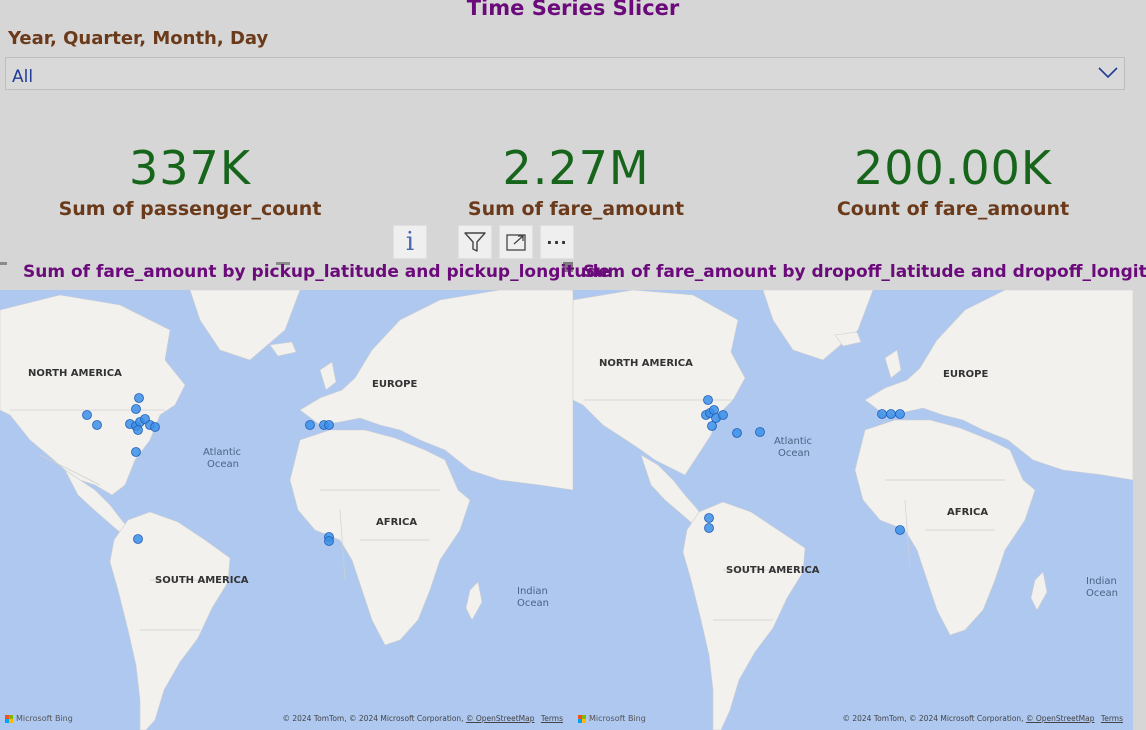 This screenshot has width=1146, height=730. I want to click on card-label: Count of fare_amount, so click(953, 209).